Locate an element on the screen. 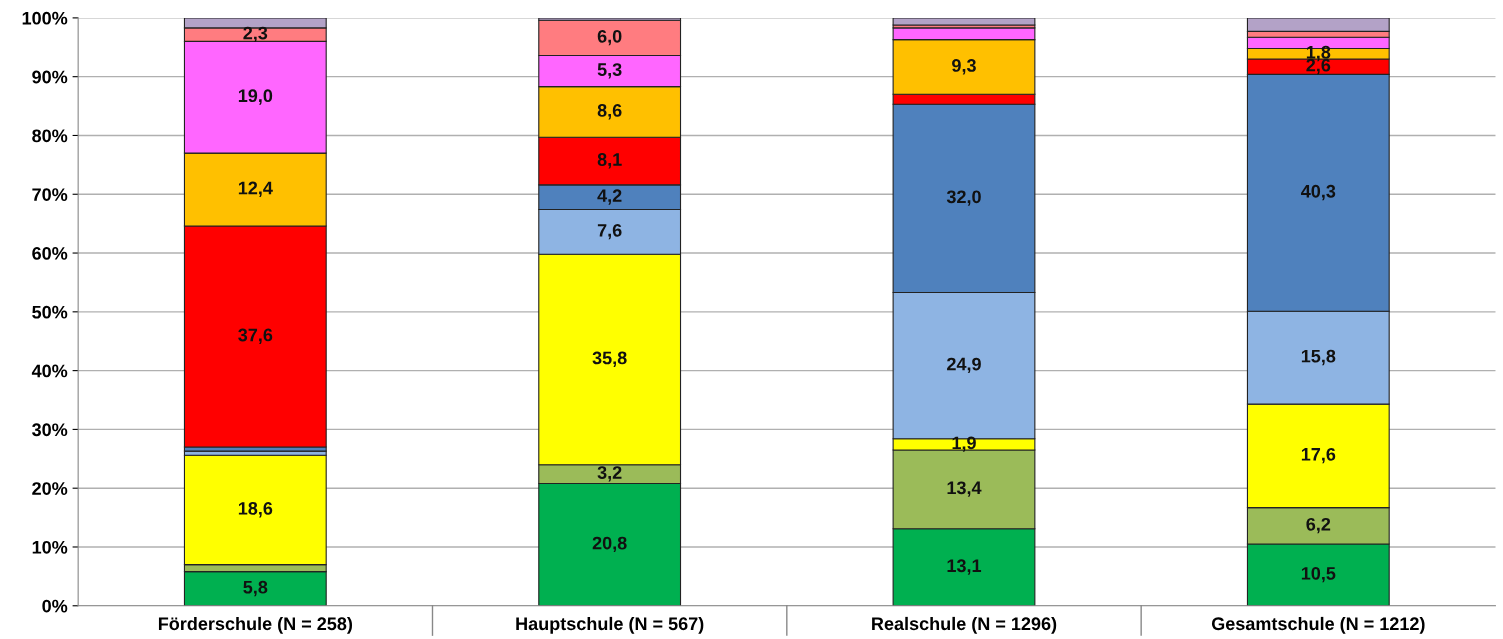  data-label: 9,3 is located at coordinates (964, 67).